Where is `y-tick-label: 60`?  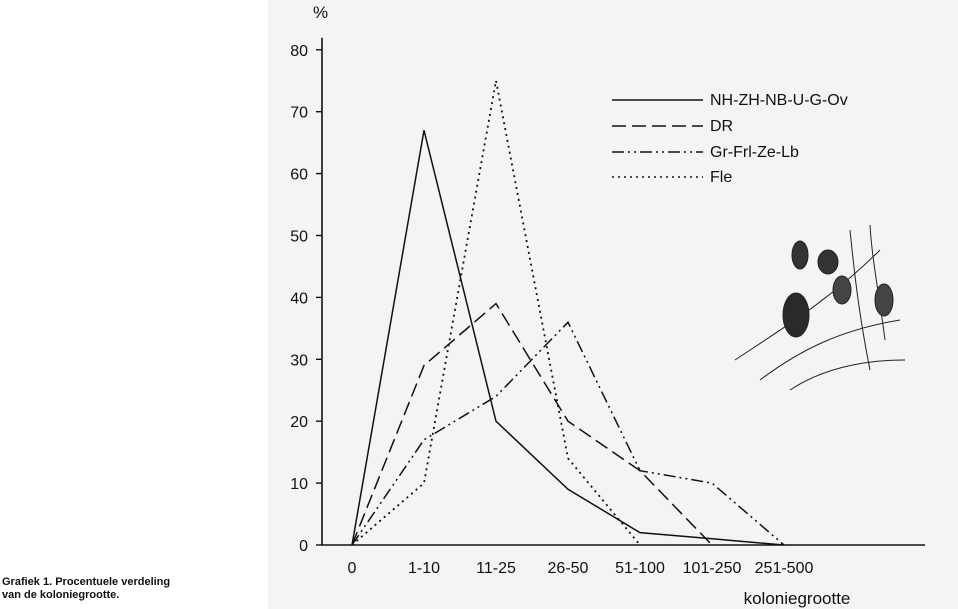
y-tick-label: 60 is located at coordinates (299, 175).